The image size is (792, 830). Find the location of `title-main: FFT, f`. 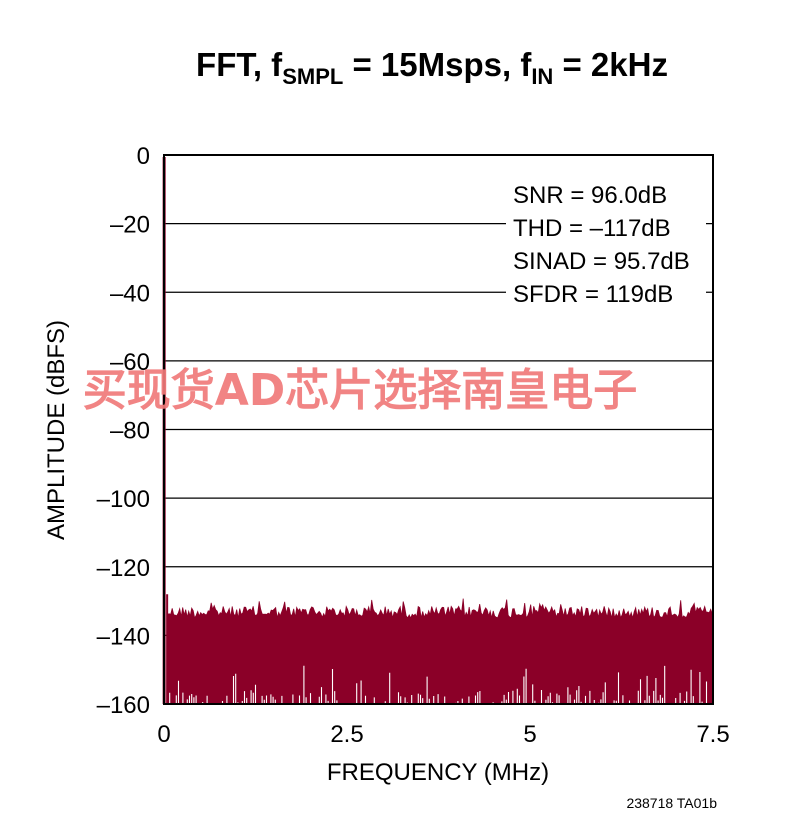

title-main: FFT, f is located at coordinates (239, 64).